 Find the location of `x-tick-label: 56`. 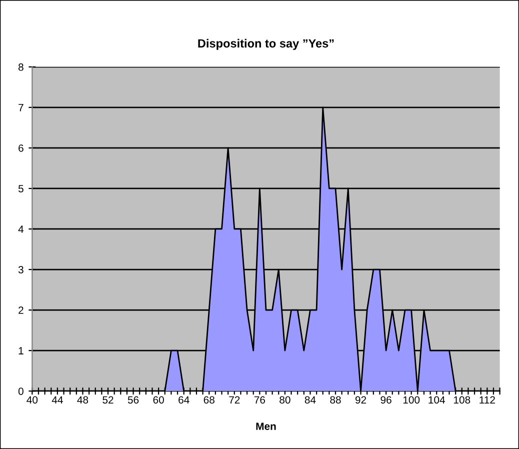

x-tick-label: 56 is located at coordinates (133, 400).